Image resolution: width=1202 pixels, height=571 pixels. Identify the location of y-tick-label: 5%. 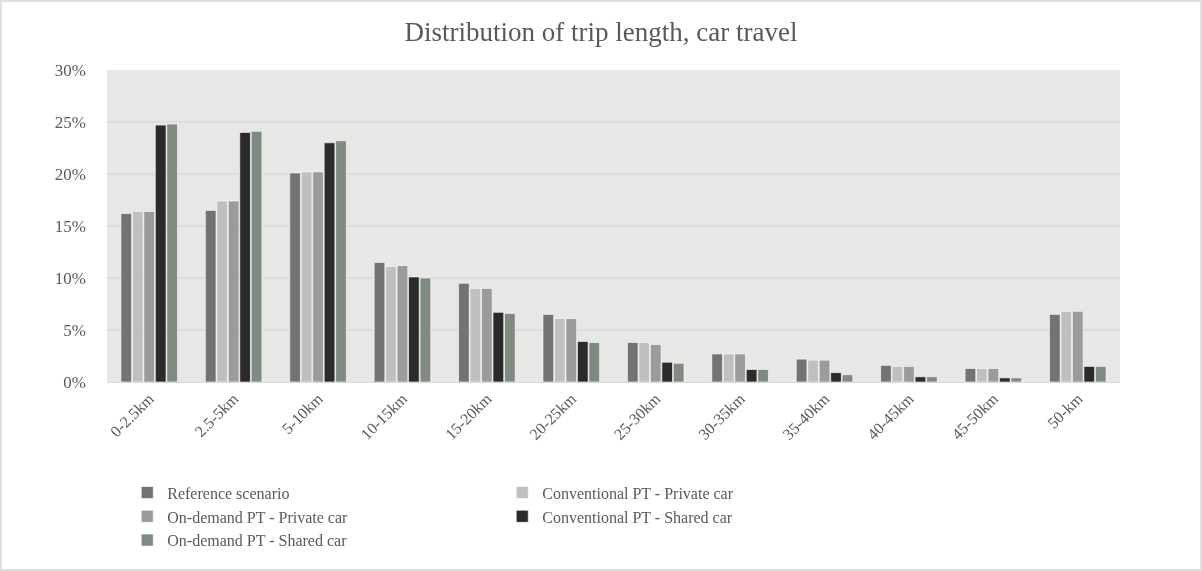
(74, 330).